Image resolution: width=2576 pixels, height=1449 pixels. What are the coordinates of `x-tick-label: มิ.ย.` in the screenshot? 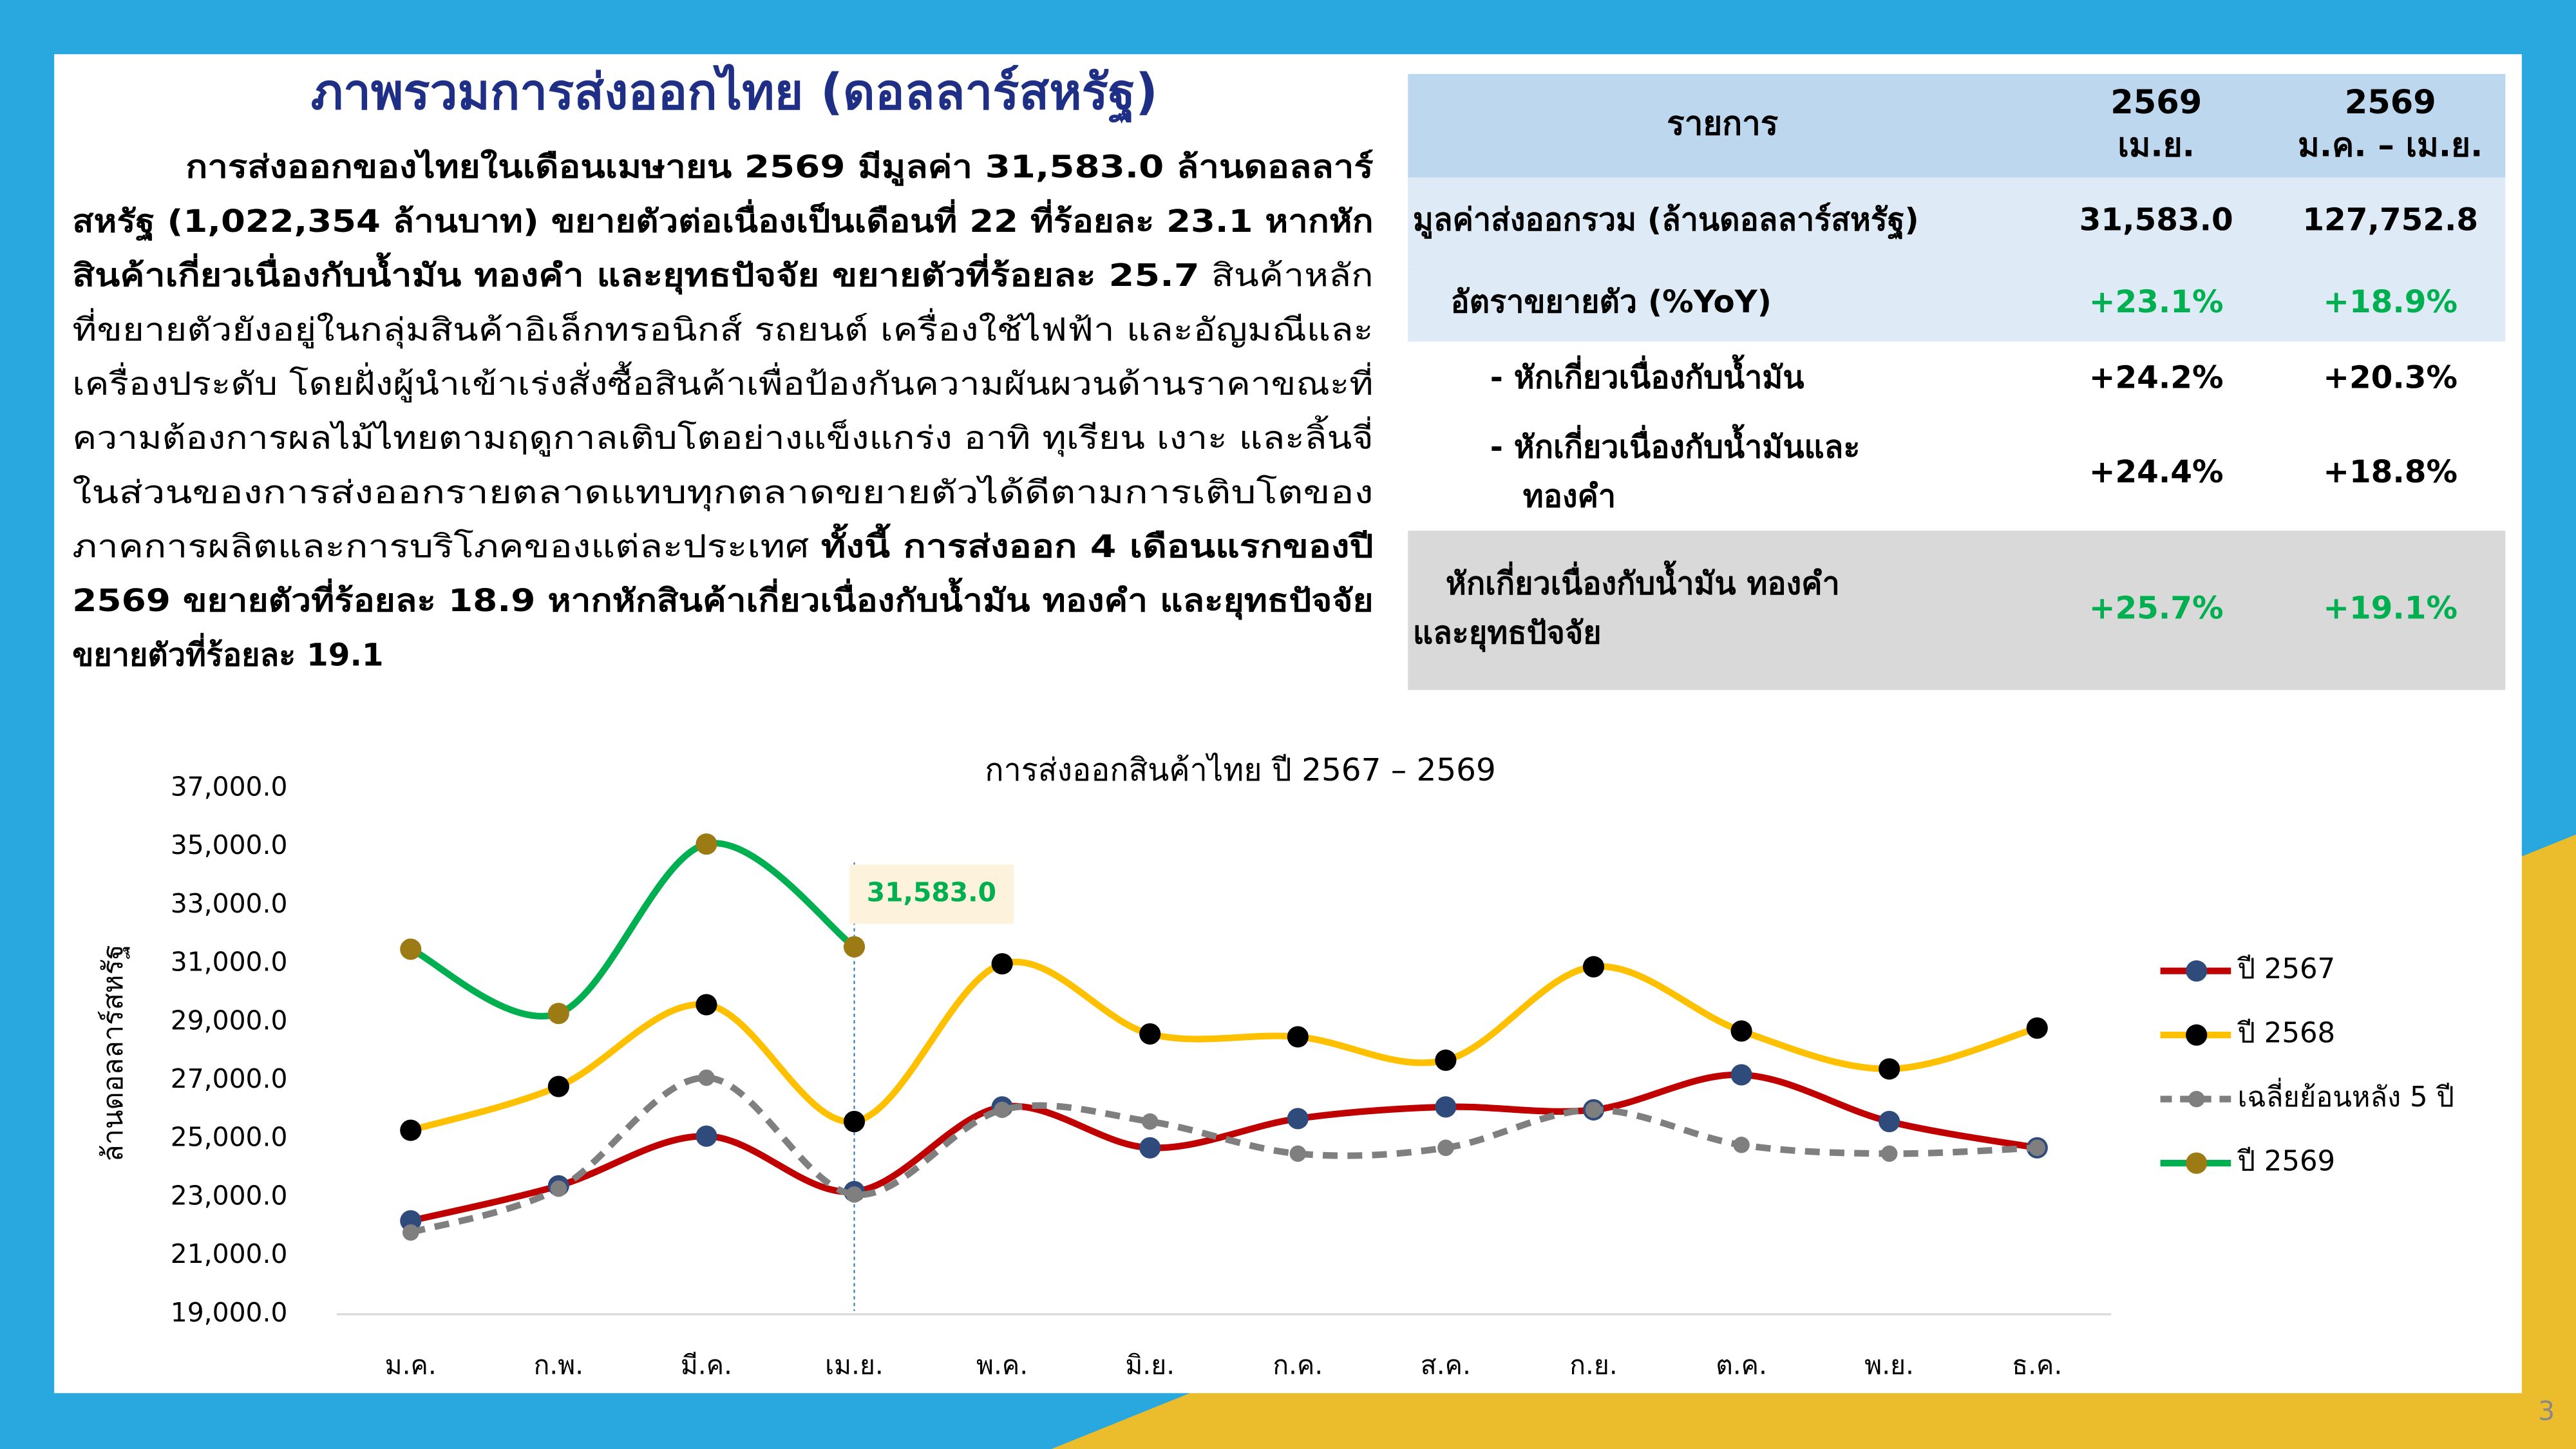 It's located at (1150, 1364).